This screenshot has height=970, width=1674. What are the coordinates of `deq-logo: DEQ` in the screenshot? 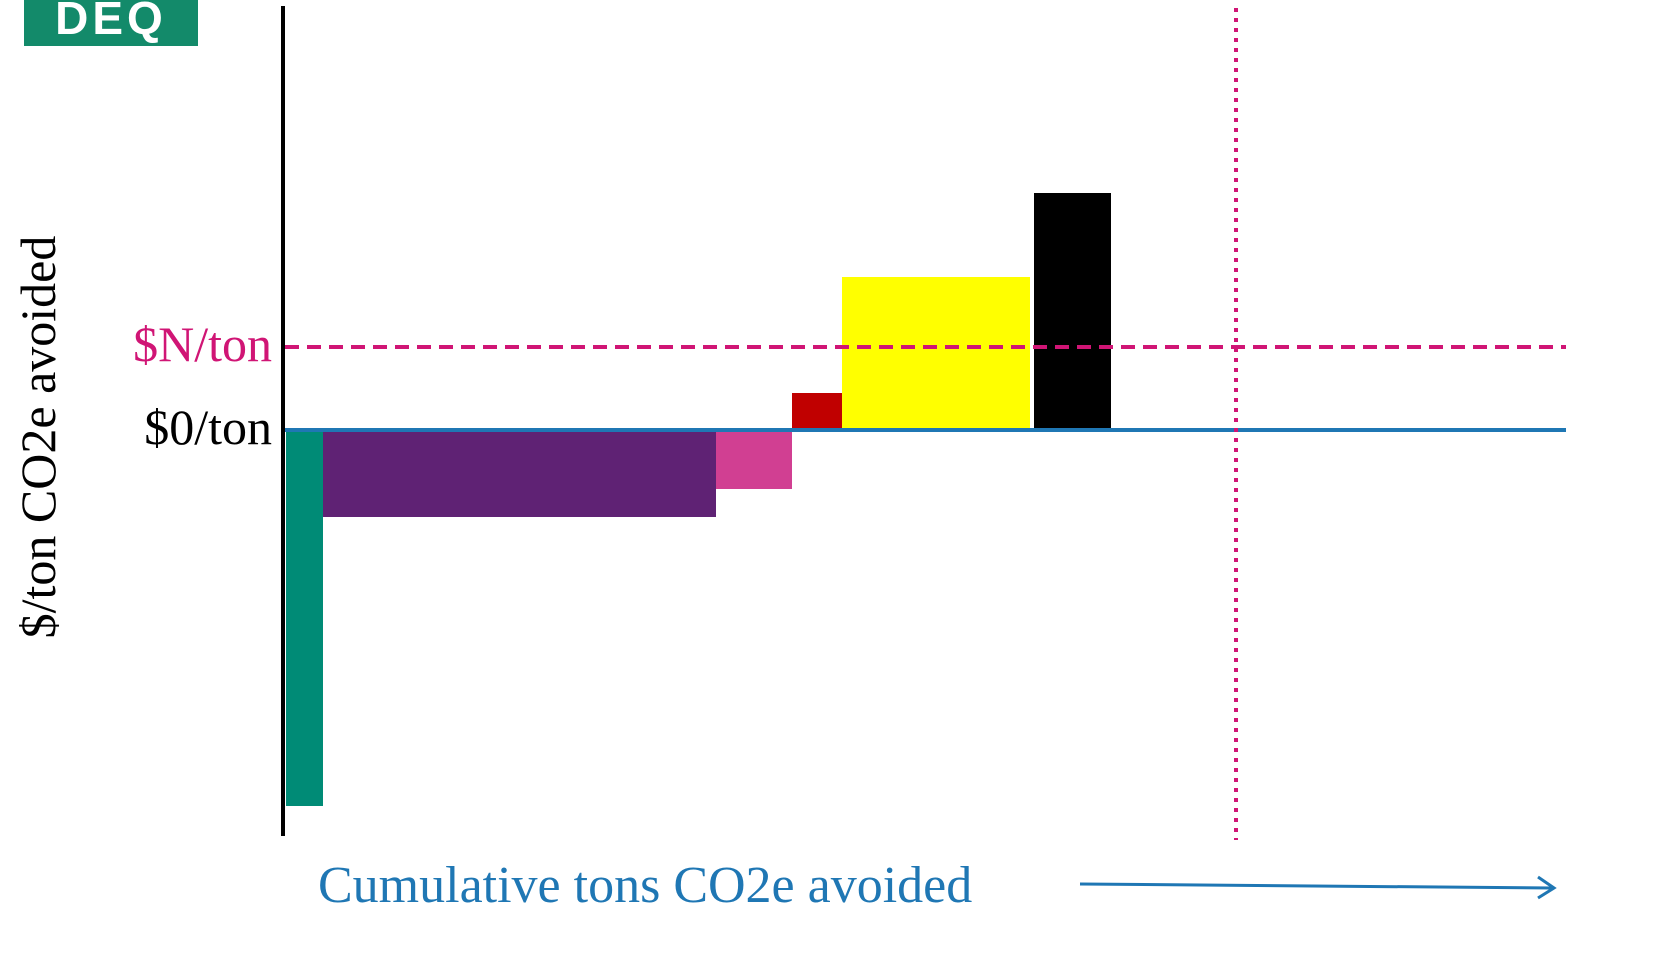 It's located at (111, 23).